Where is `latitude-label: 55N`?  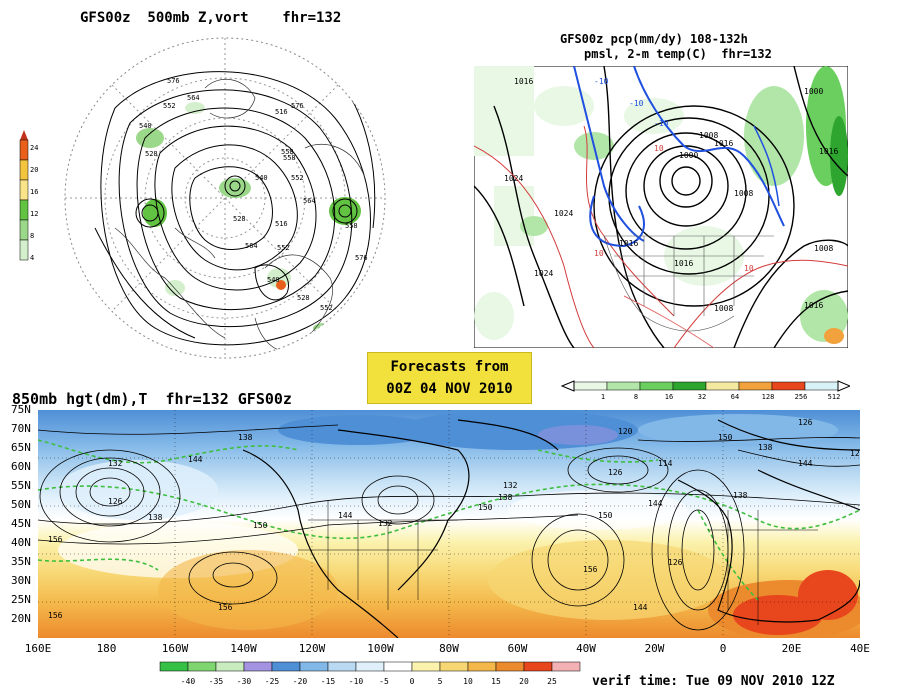 latitude-label: 55N is located at coordinates (21, 485).